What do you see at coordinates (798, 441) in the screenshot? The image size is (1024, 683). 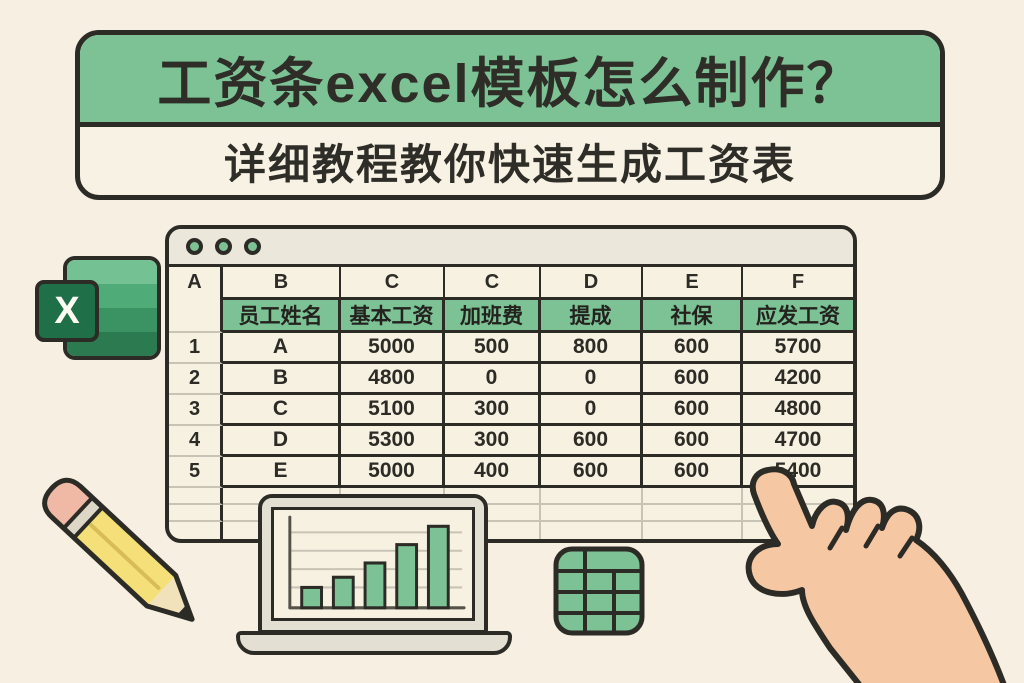 I see `table-cell: 4700` at bounding box center [798, 441].